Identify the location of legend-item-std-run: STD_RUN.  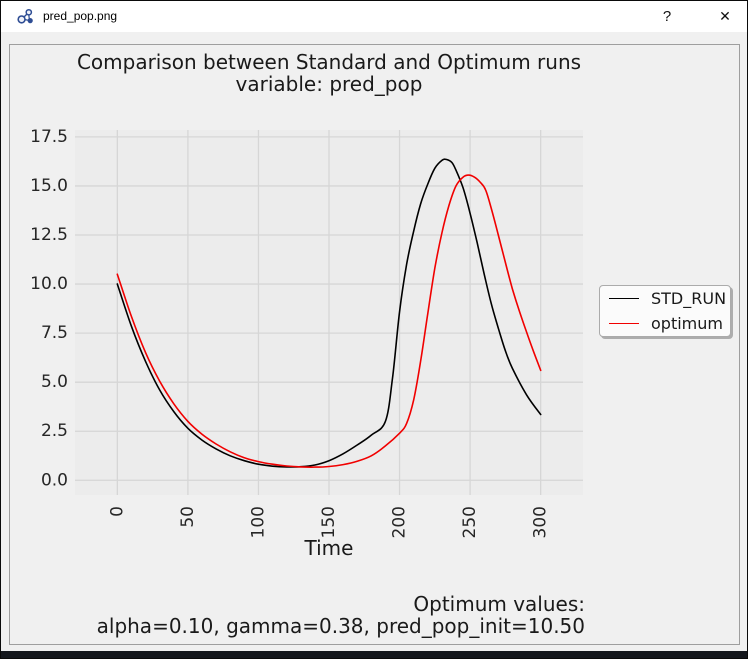
(665, 298).